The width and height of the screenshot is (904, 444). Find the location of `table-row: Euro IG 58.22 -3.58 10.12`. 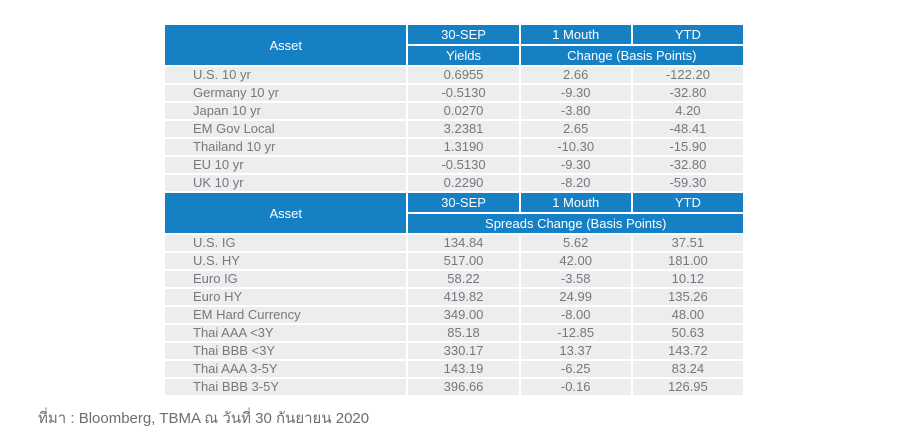

table-row: Euro IG 58.22 -3.58 10.12 is located at coordinates (454, 279).